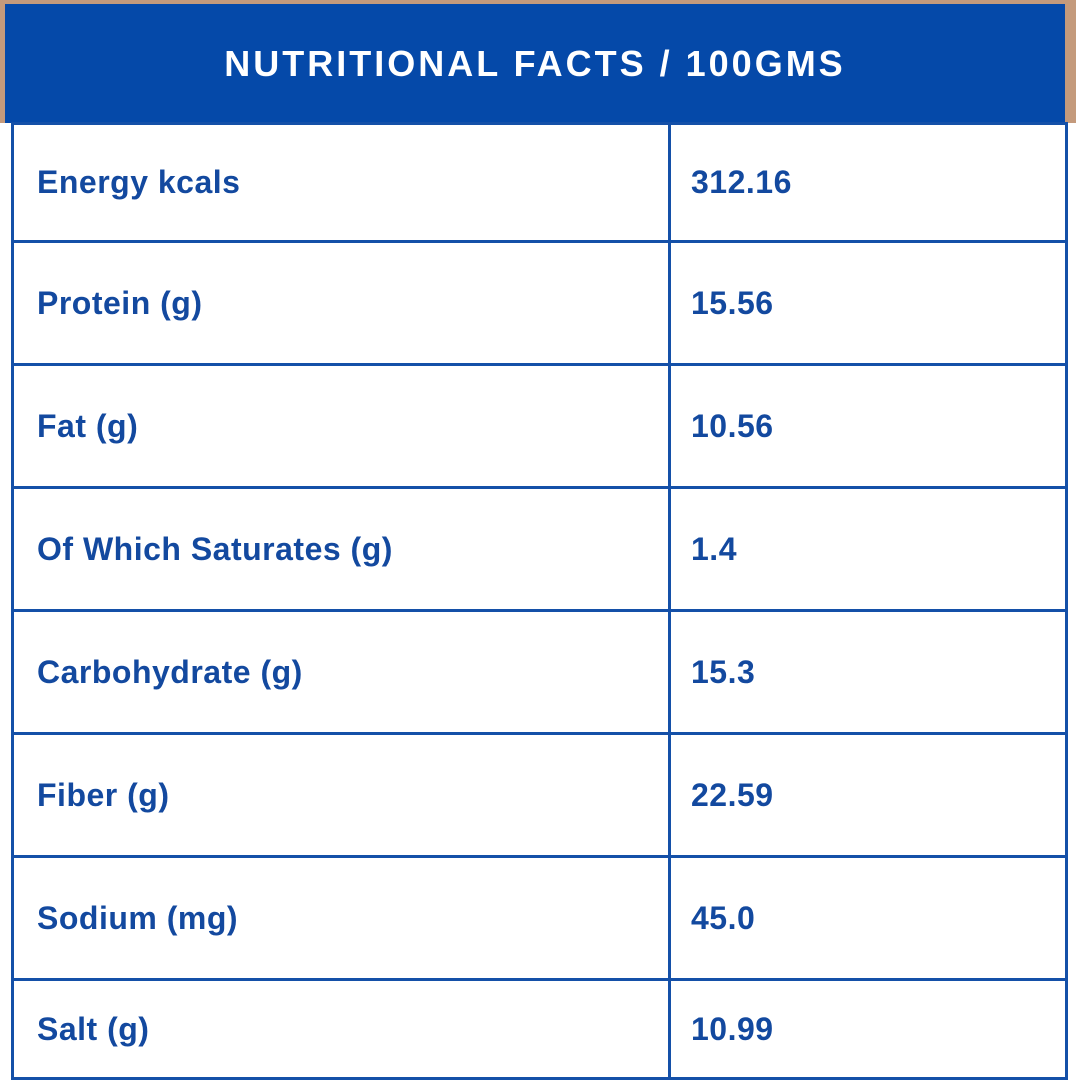 This screenshot has width=1080, height=1080. What do you see at coordinates (139, 182) in the screenshot?
I see `nutrient-label: Energy kcals` at bounding box center [139, 182].